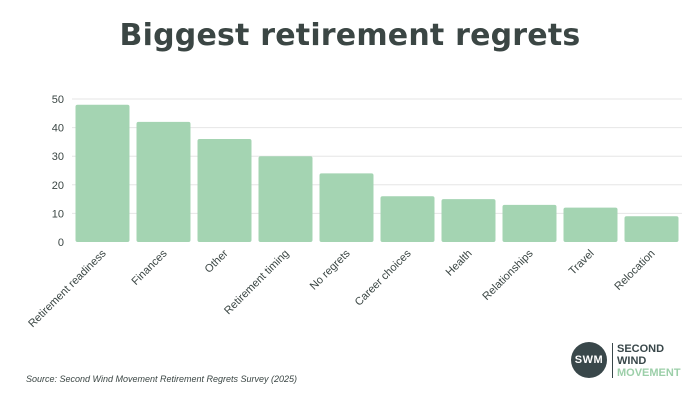  I want to click on y-tick-label: 50, so click(58, 100).